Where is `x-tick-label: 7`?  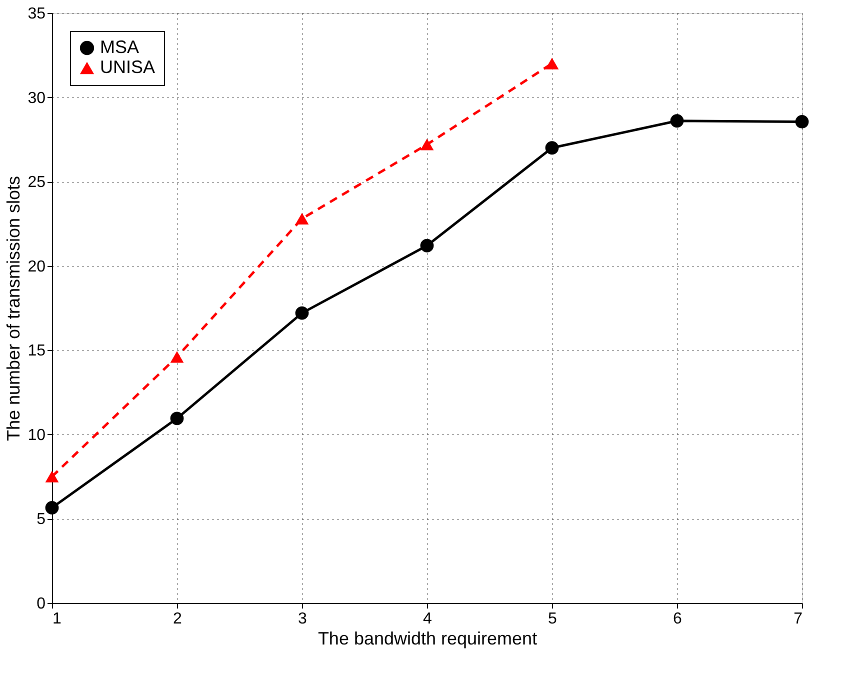
x-tick-label: 7 is located at coordinates (798, 619).